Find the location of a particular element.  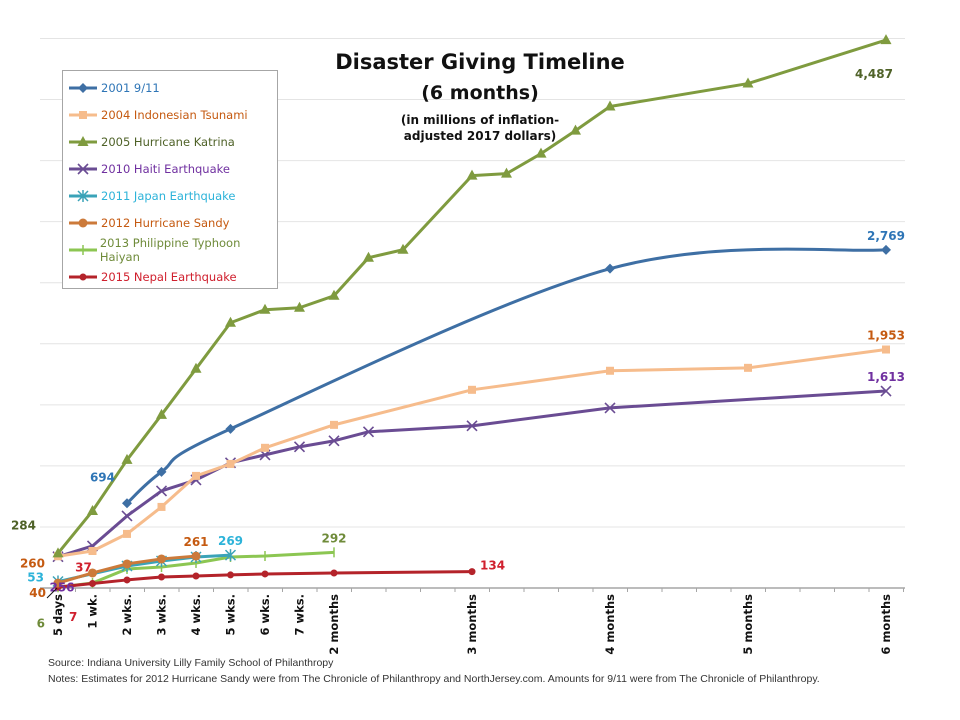

x-tick-label: 4 months is located at coordinates (610, 624).